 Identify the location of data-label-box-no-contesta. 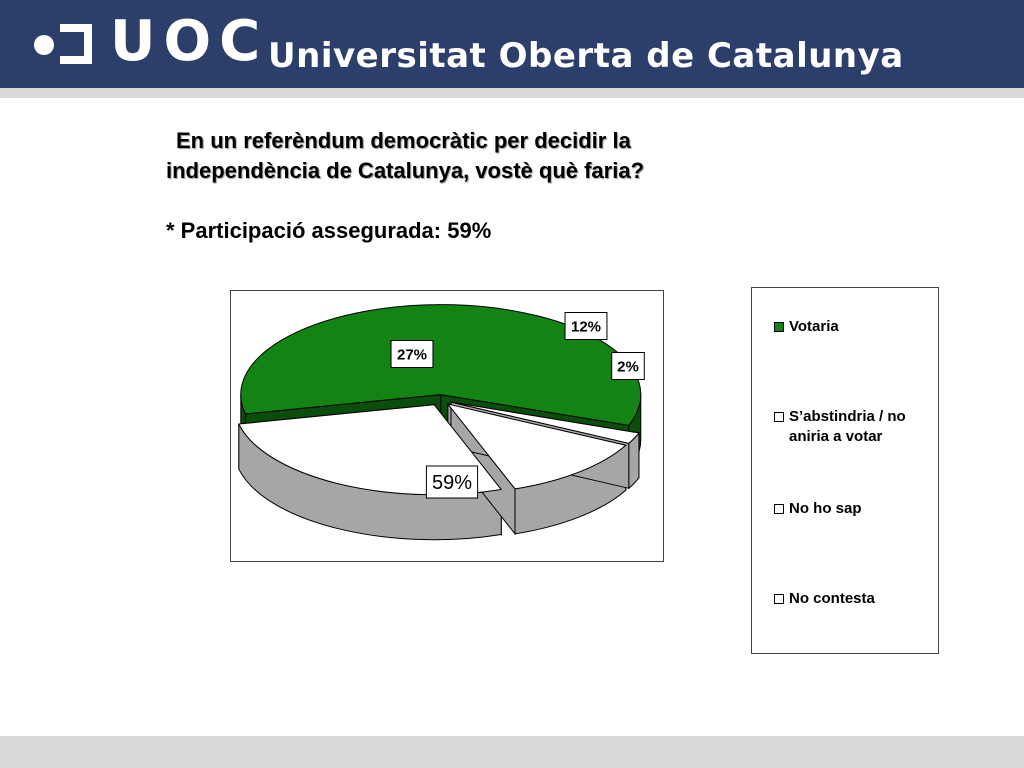
(628, 366).